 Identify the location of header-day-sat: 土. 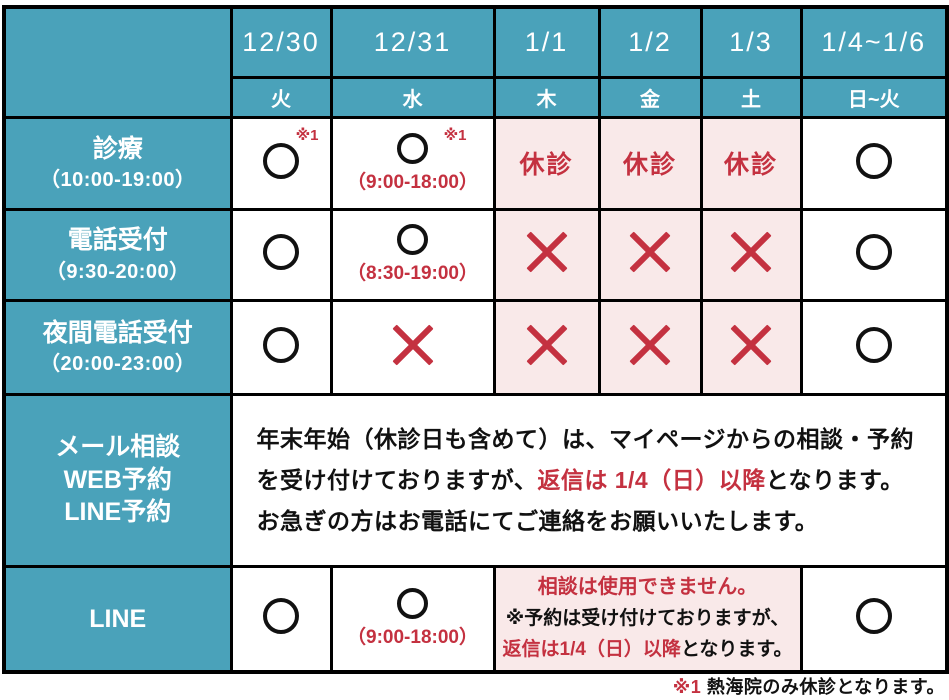
(751, 97).